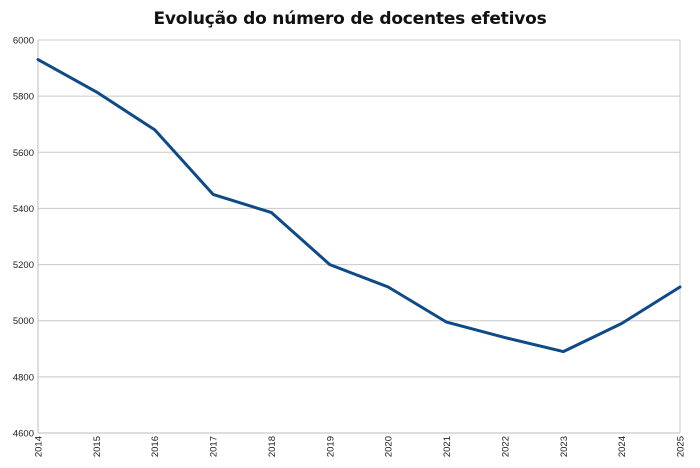 The height and width of the screenshot is (468, 700). What do you see at coordinates (39, 446) in the screenshot?
I see `x-tick-label: 2014` at bounding box center [39, 446].